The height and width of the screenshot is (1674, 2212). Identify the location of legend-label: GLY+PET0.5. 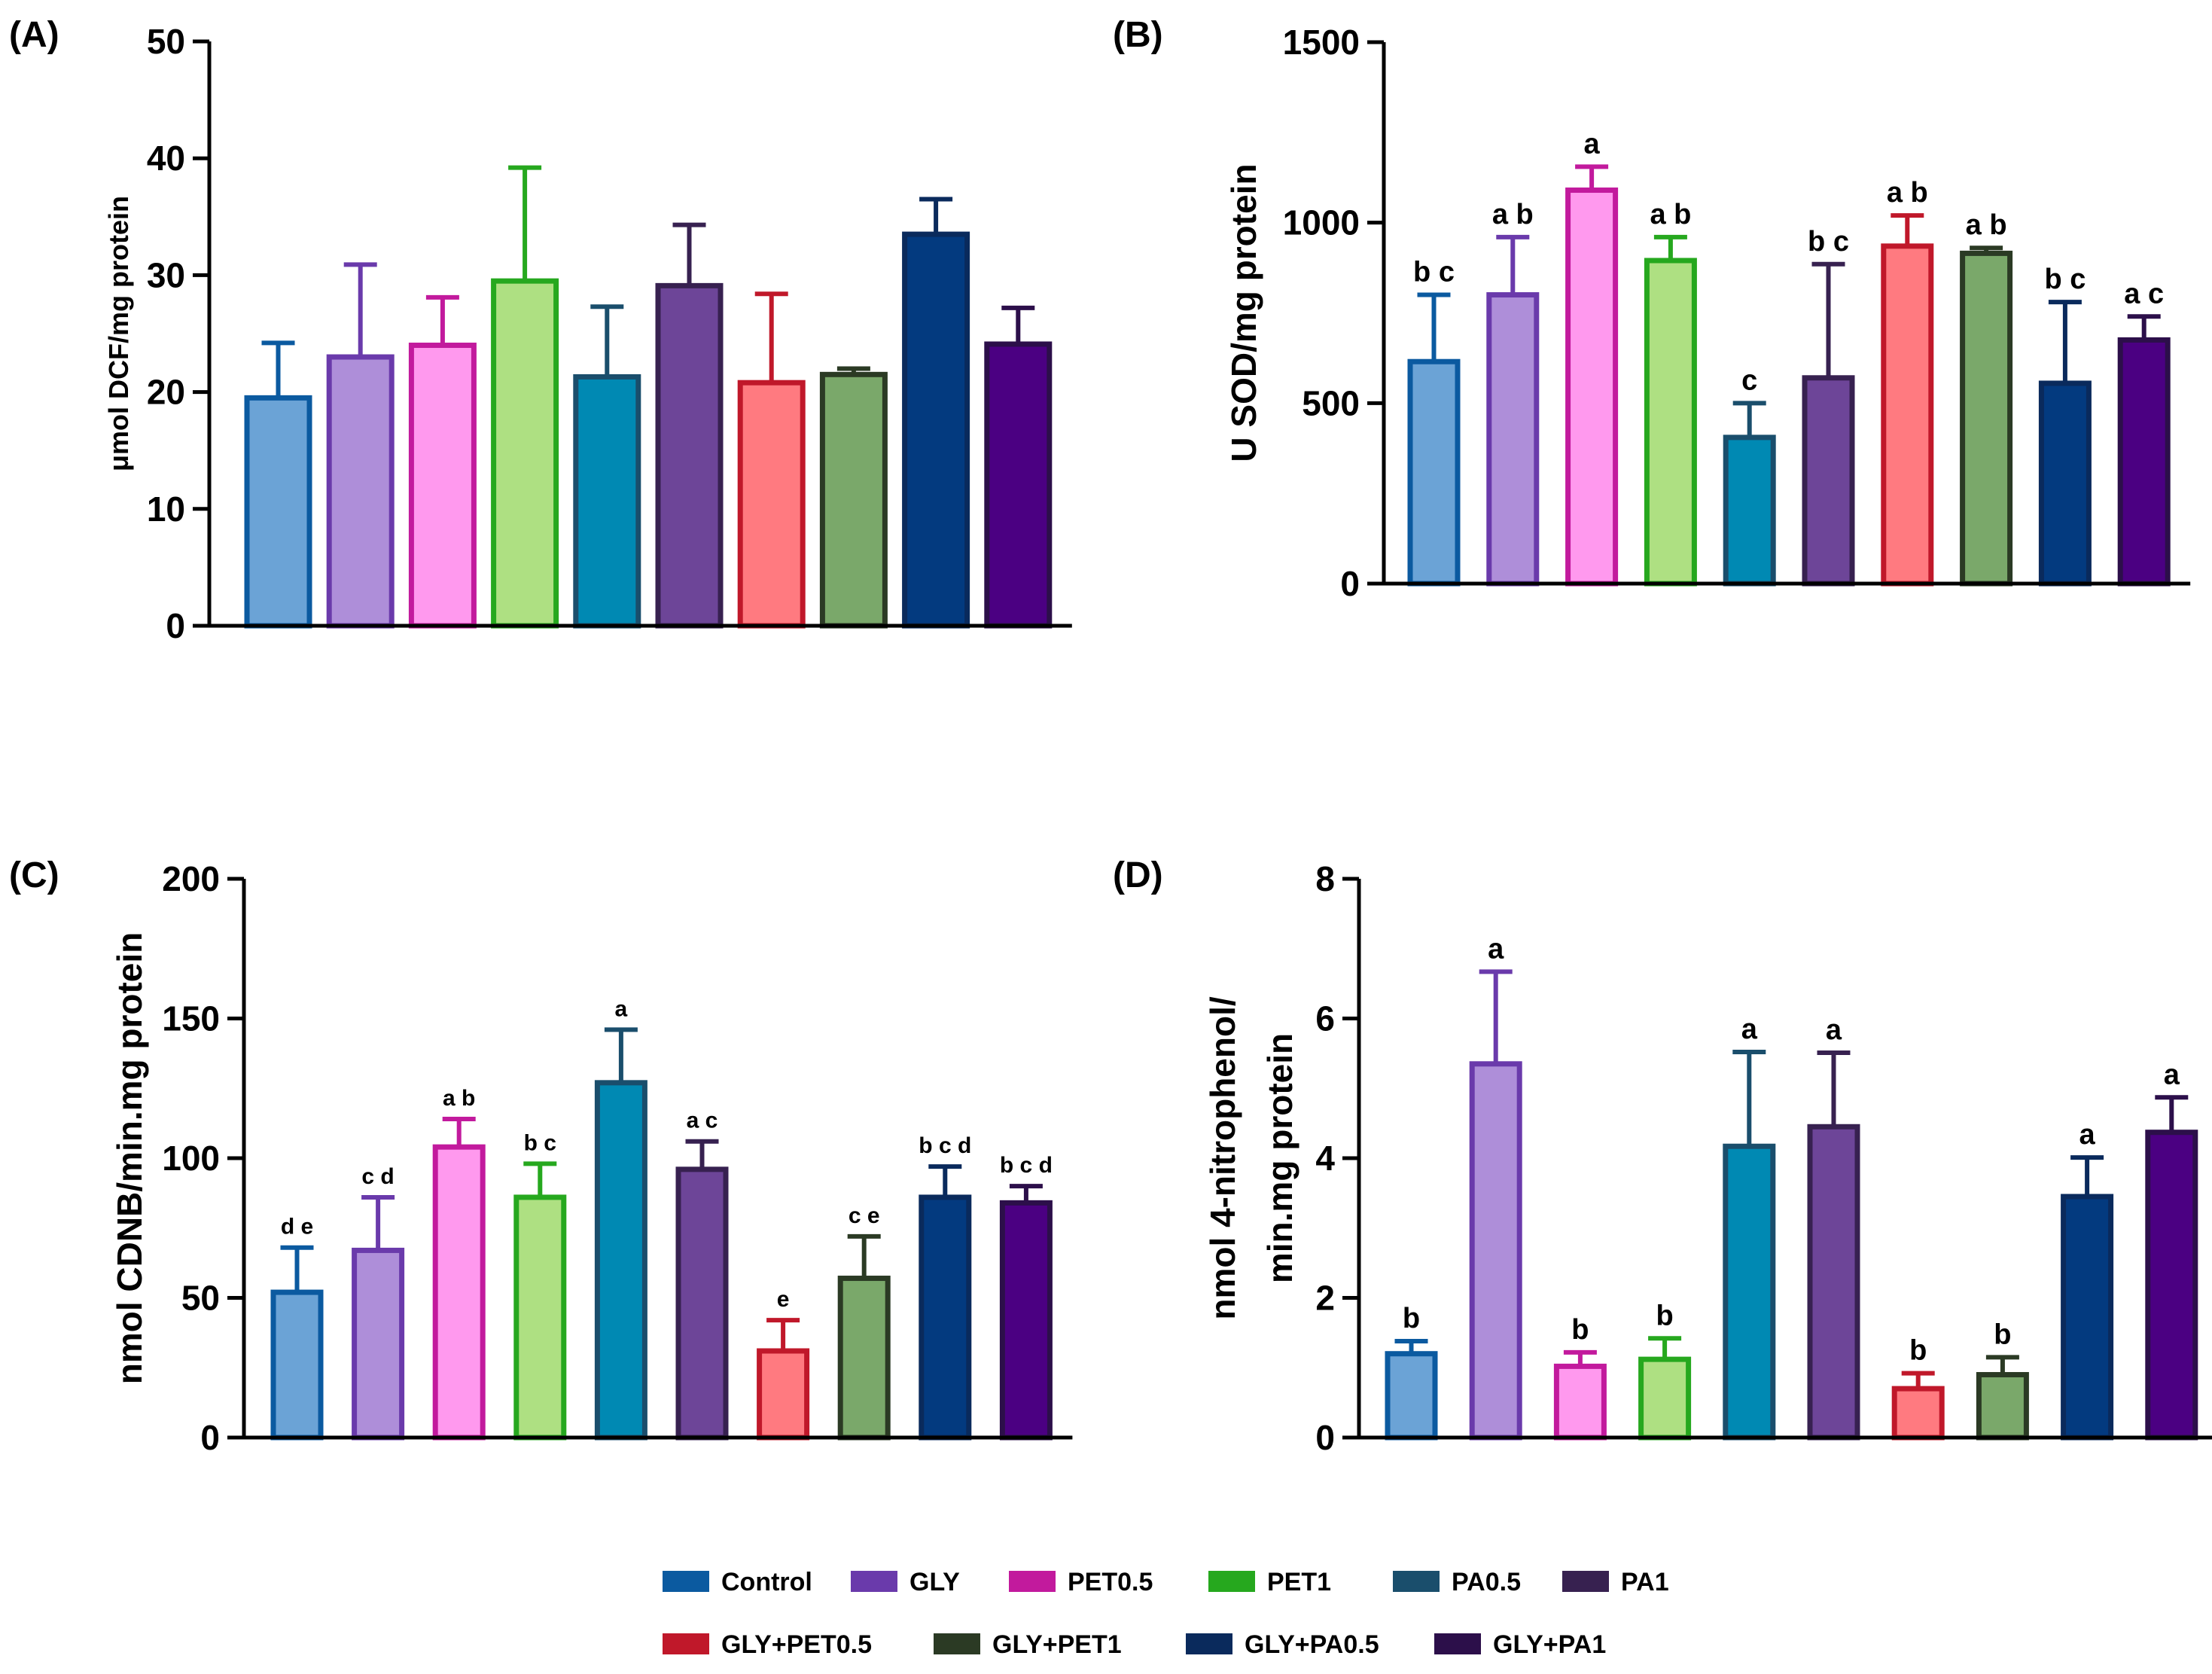
(797, 1644).